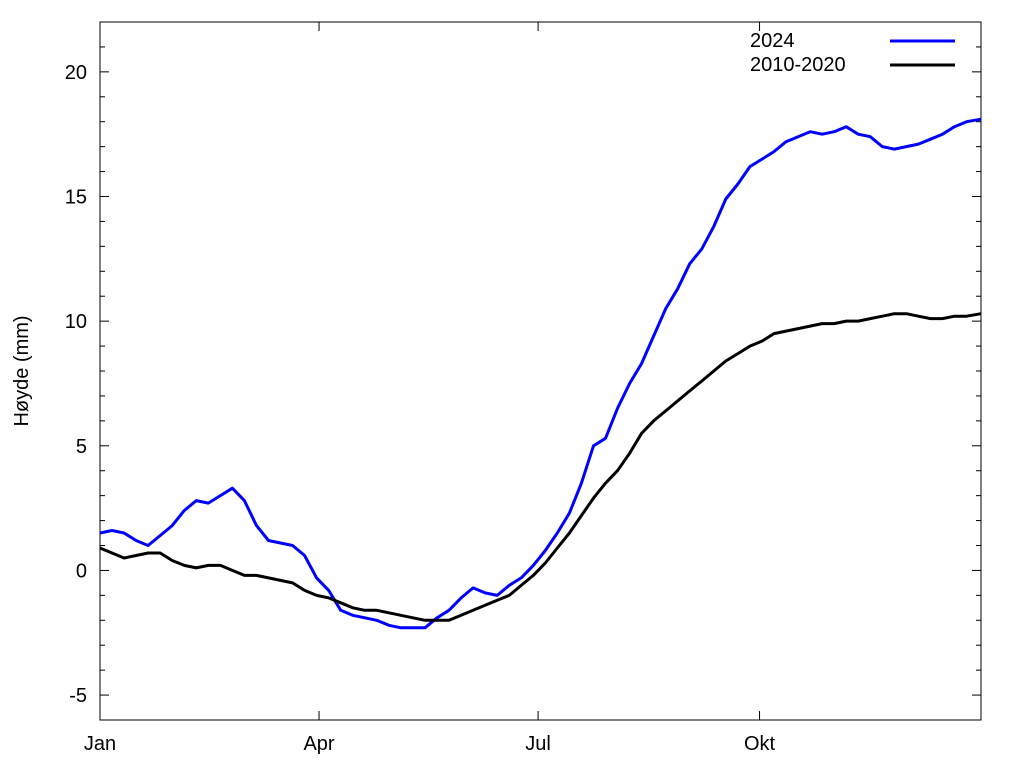  Describe the element at coordinates (100, 744) in the screenshot. I see `x-tick-label: Jan` at that location.